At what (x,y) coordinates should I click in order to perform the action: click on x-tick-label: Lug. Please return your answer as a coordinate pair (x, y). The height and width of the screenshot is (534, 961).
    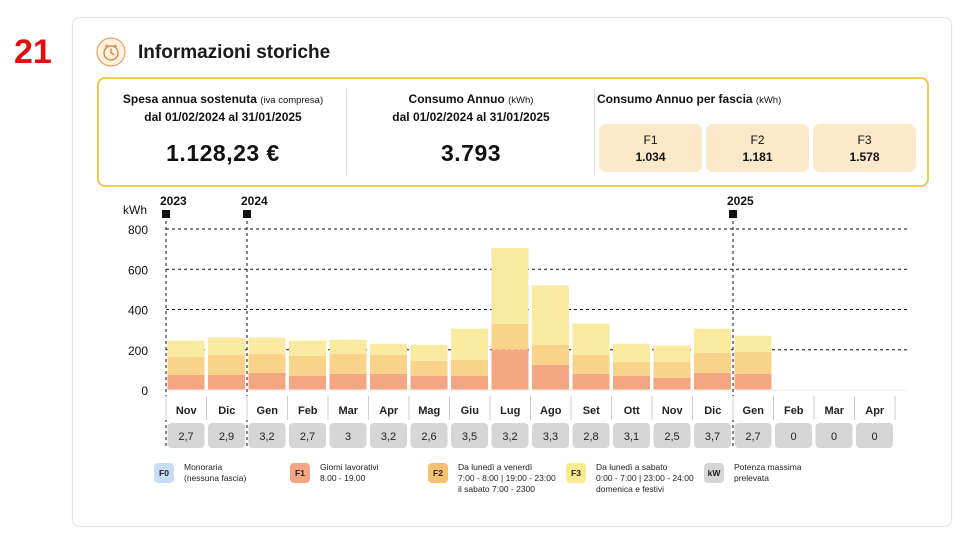
    Looking at the image, I should click on (510, 411).